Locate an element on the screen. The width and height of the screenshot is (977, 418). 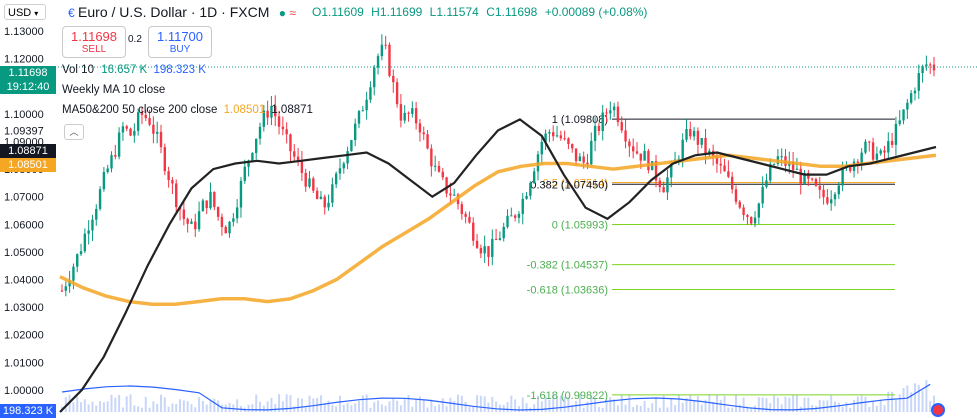
fib-level-label: 0.382 (1.07450) is located at coordinates (569, 185).